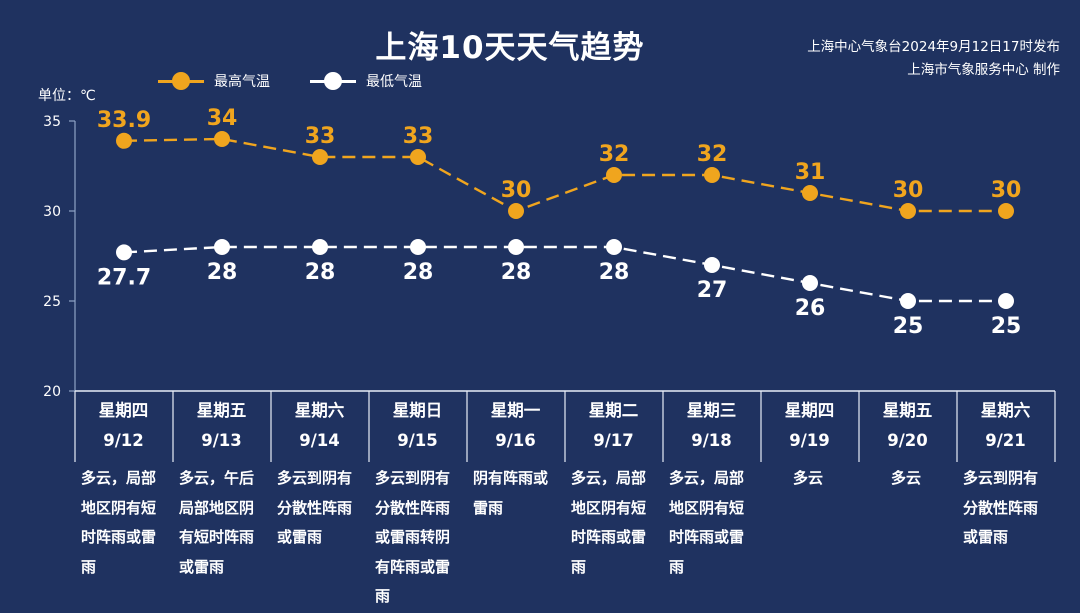  What do you see at coordinates (124, 120) in the screenshot?
I see `high-temp-label: 33.9` at bounding box center [124, 120].